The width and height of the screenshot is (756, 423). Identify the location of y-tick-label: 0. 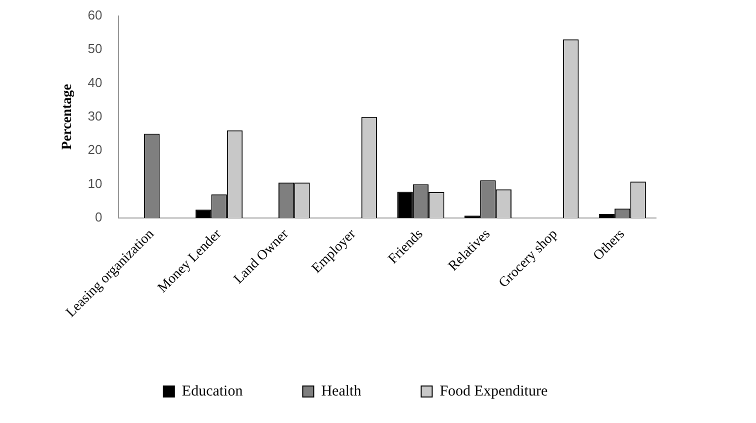
(98, 217).